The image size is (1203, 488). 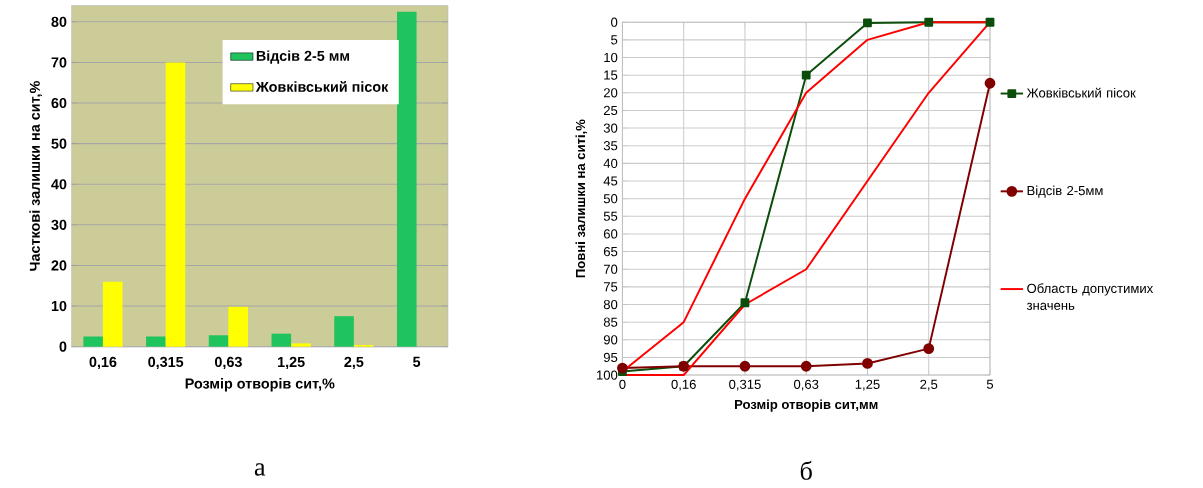 I want to click on legend-label: Відсів 2-5 мм, so click(x=303, y=57).